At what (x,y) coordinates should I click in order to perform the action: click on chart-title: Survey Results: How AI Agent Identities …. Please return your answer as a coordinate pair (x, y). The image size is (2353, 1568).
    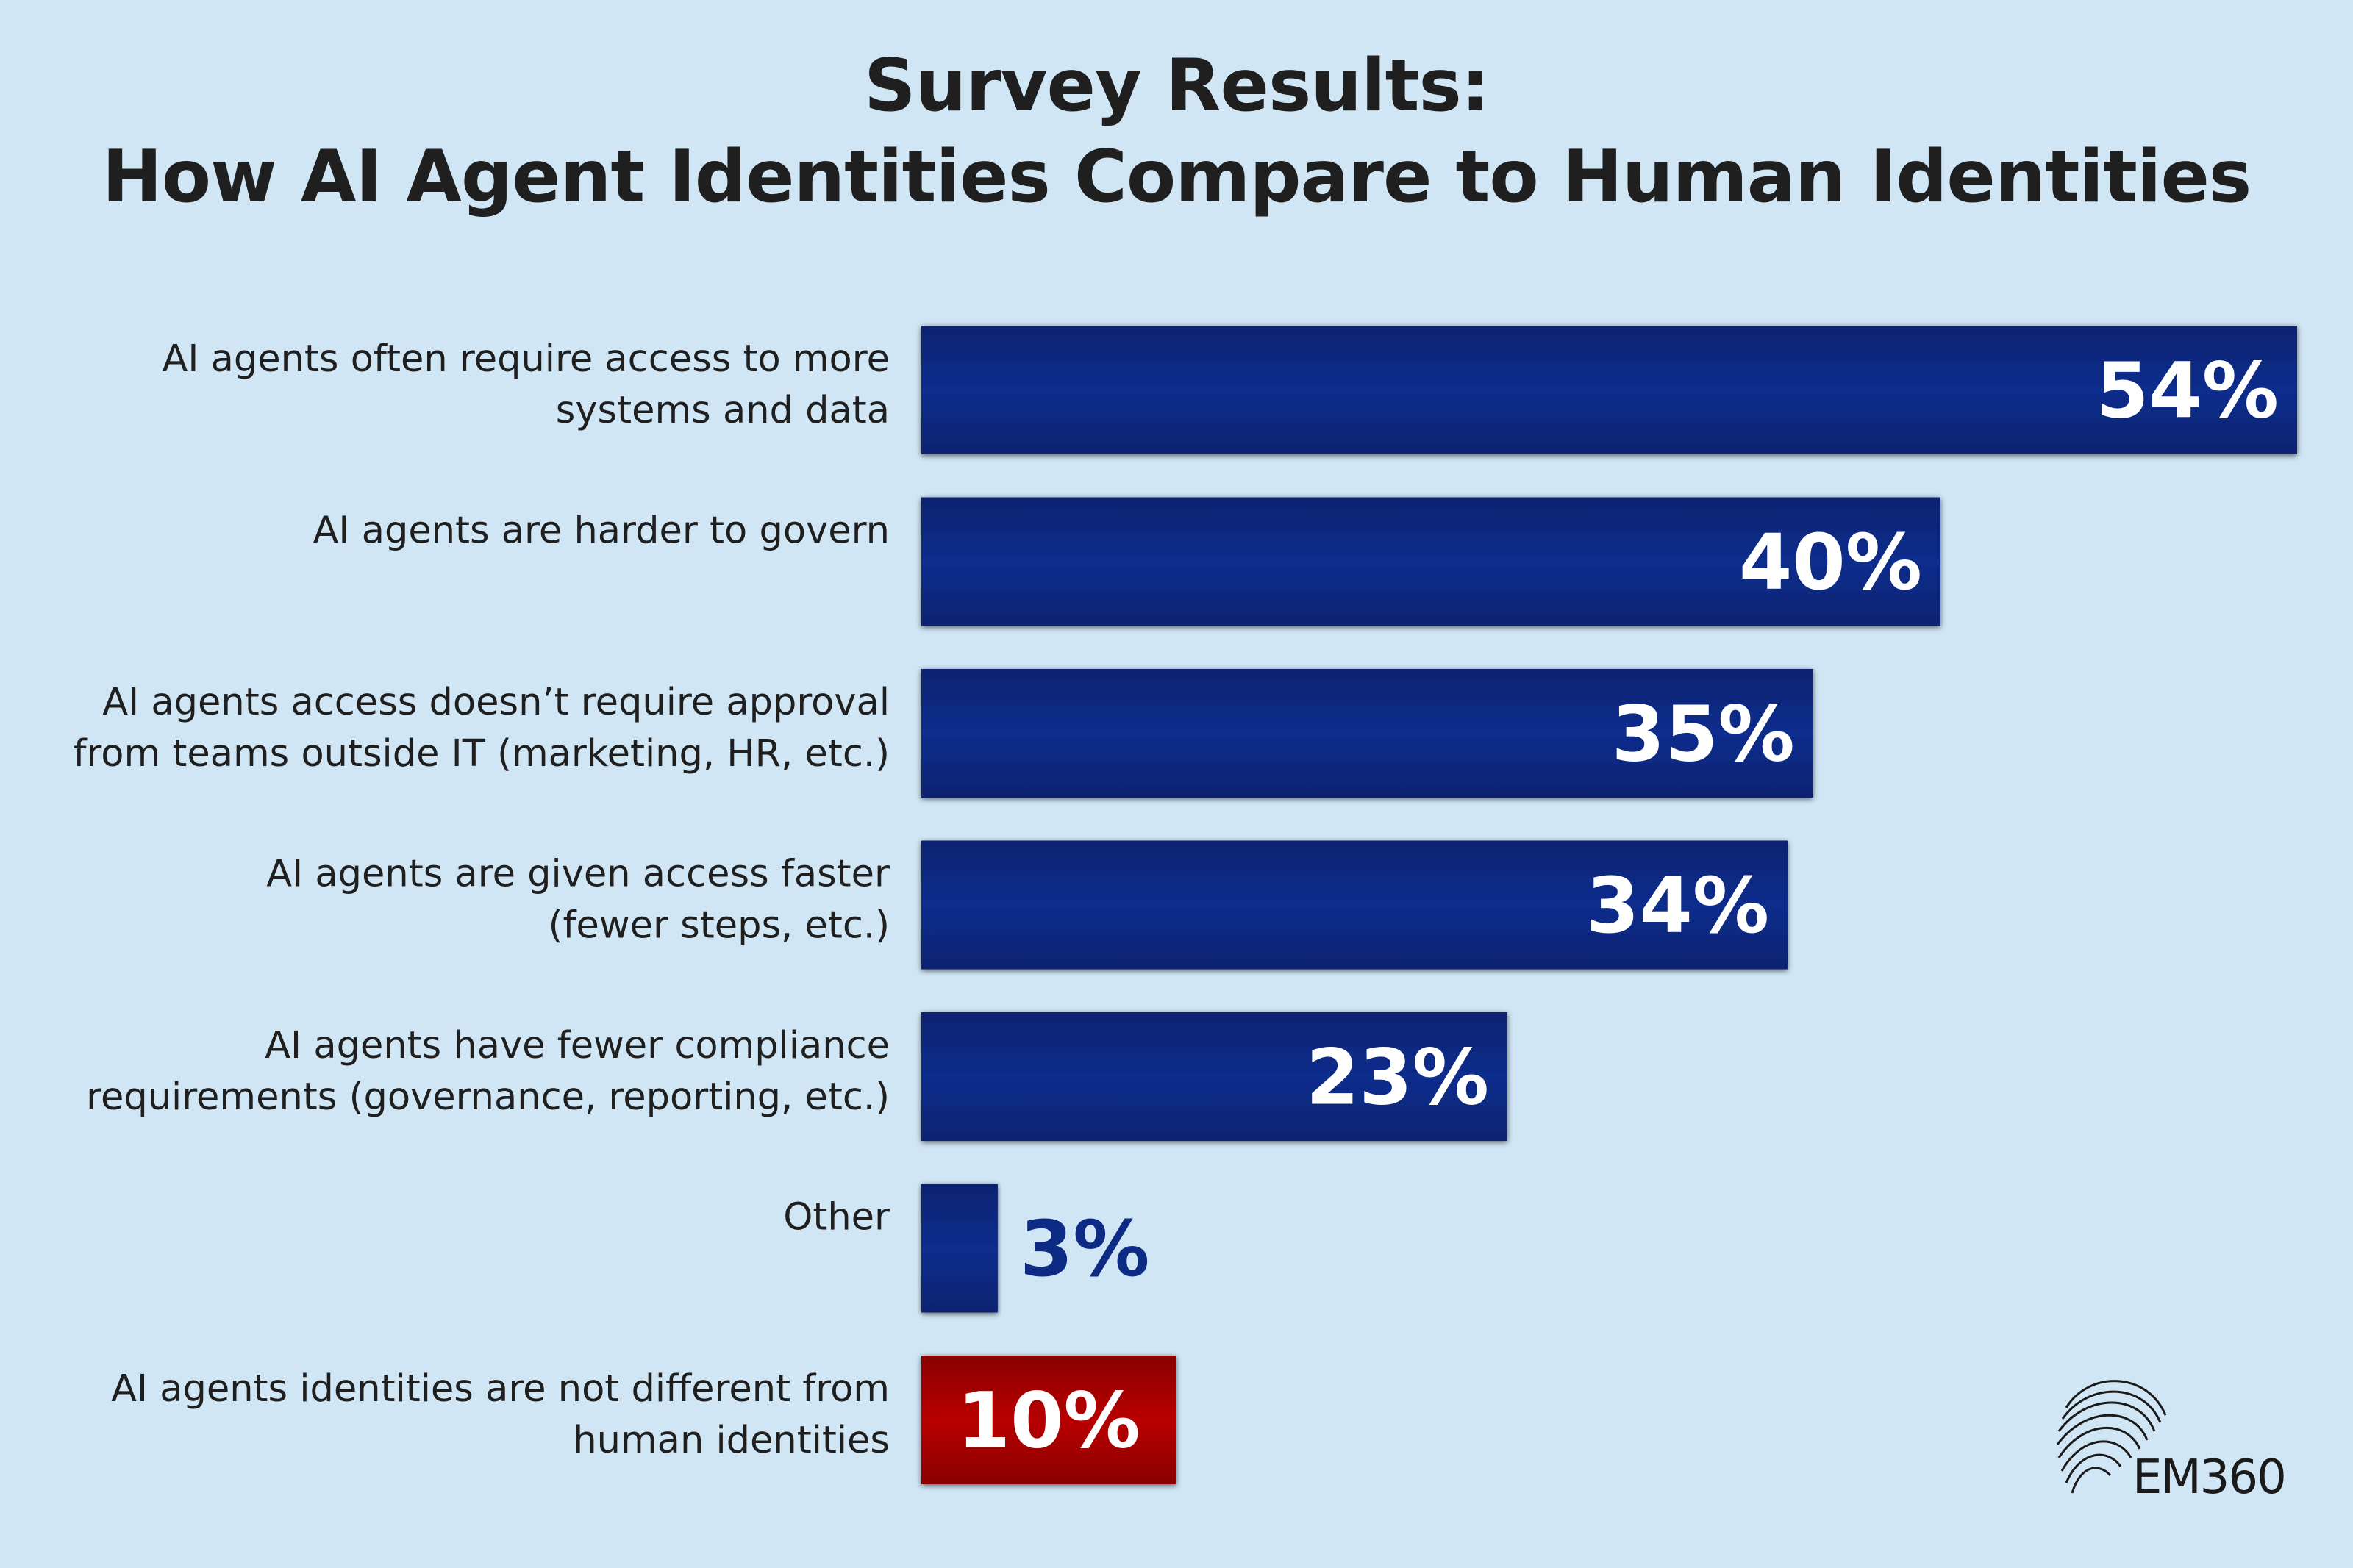
    Looking at the image, I should click on (1176, 131).